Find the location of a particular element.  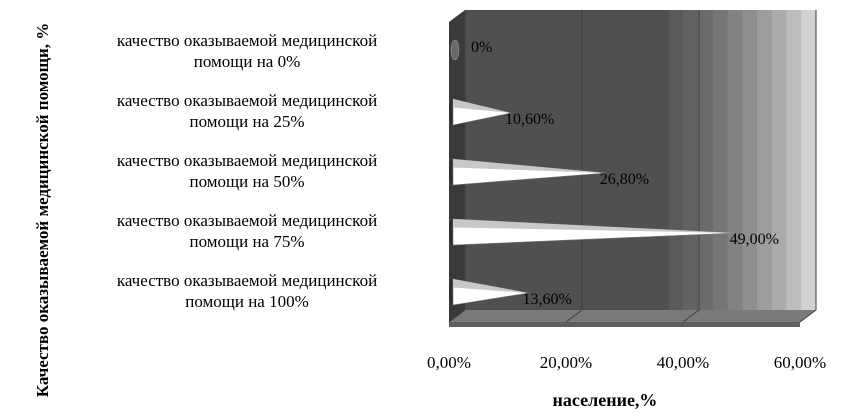

data-label: 10,60% is located at coordinates (529, 119).